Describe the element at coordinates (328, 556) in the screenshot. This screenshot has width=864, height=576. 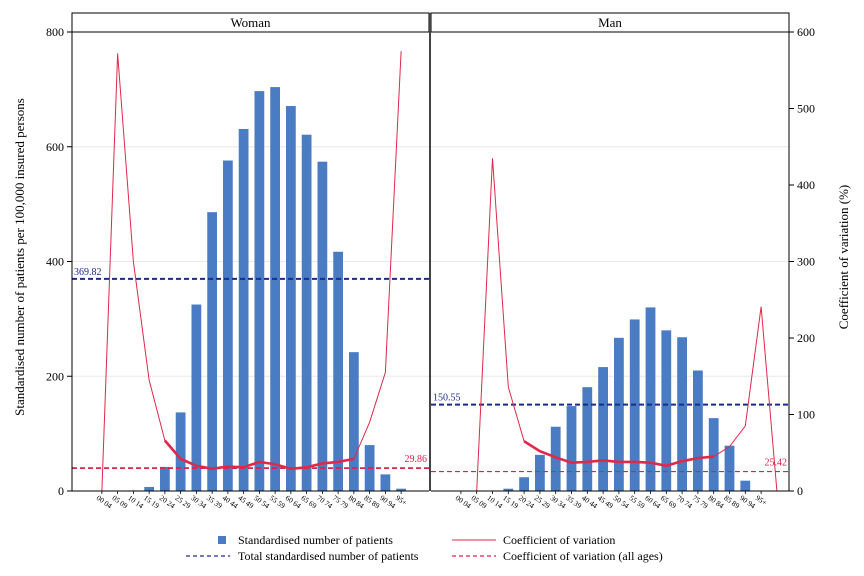
I see `legend-total-label: Total standardised number of patients` at that location.